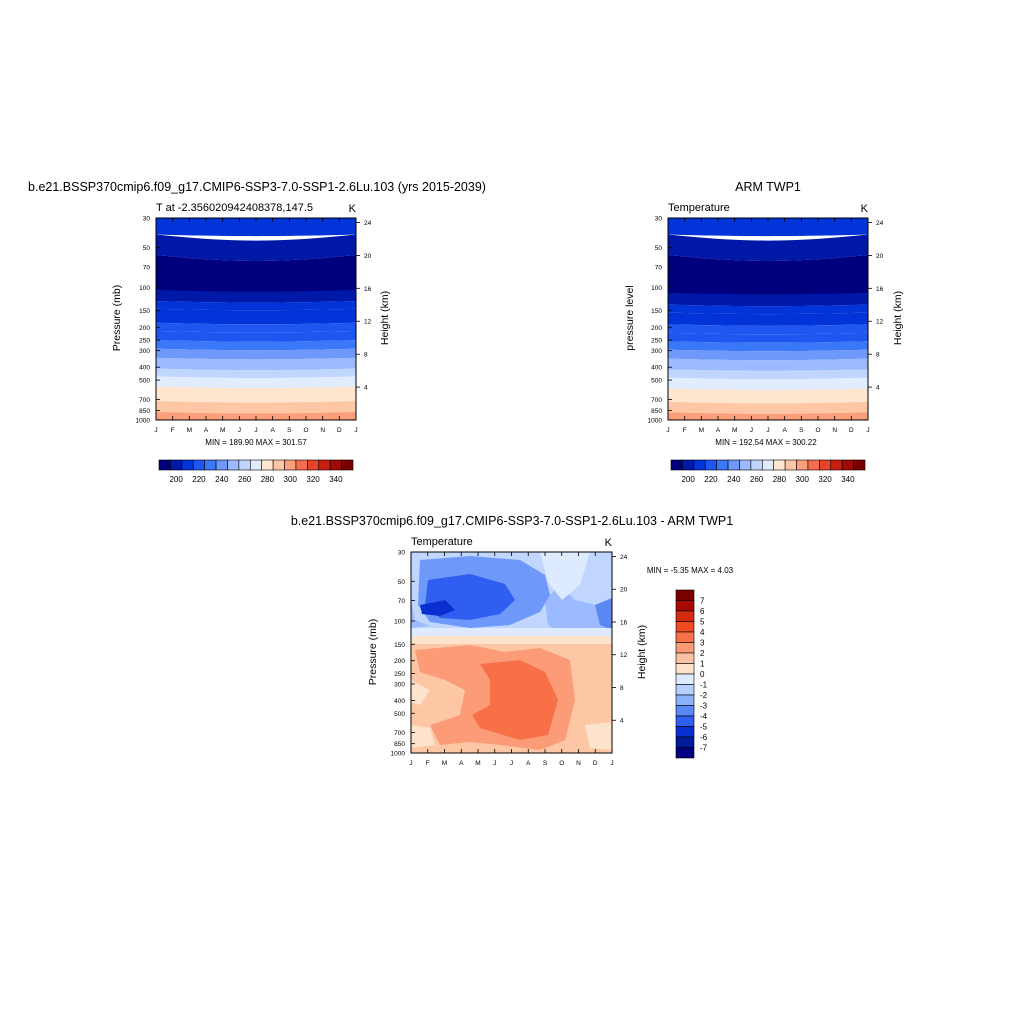 This screenshot has width=1024, height=1029. Describe the element at coordinates (622, 688) in the screenshot. I see `y-right-tick-label: 8` at that location.